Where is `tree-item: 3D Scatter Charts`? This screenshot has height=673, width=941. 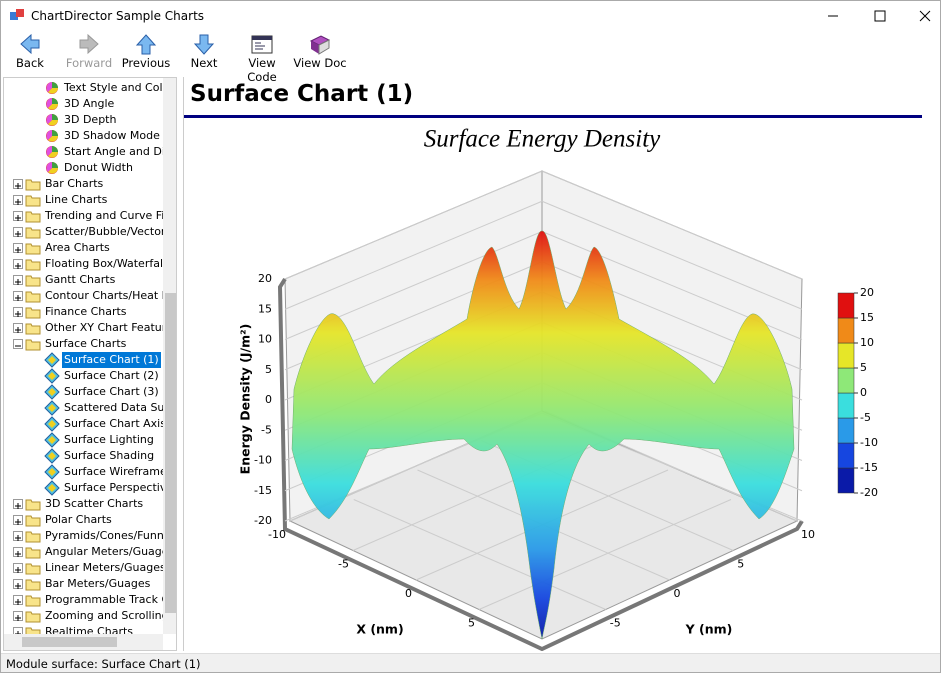 tree-item: 3D Scatter Charts is located at coordinates (94, 503).